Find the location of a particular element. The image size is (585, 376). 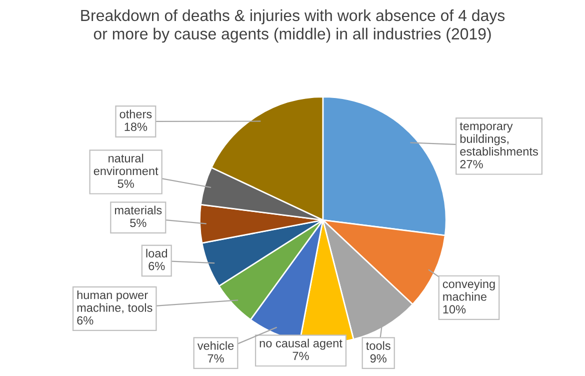

chart-title: Breakdown of deaths & injuries with work absence of 4 days or more by cause agents (middle) in all industries (2019) is located at coordinates (293, 26).